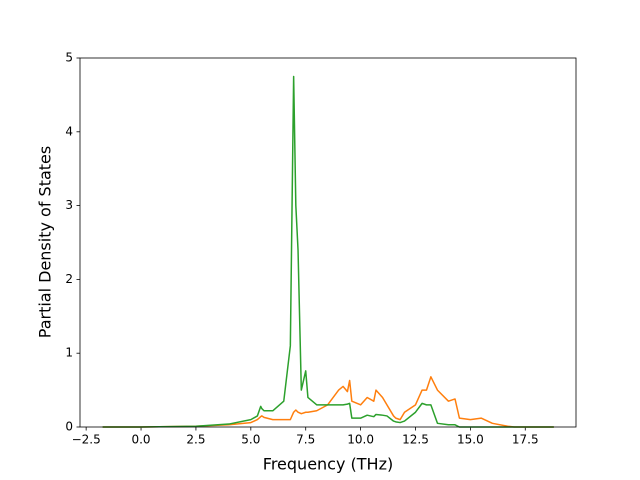 This screenshot has width=640, height=480. What do you see at coordinates (415, 440) in the screenshot?
I see `x-tick-label: 12.5` at bounding box center [415, 440].